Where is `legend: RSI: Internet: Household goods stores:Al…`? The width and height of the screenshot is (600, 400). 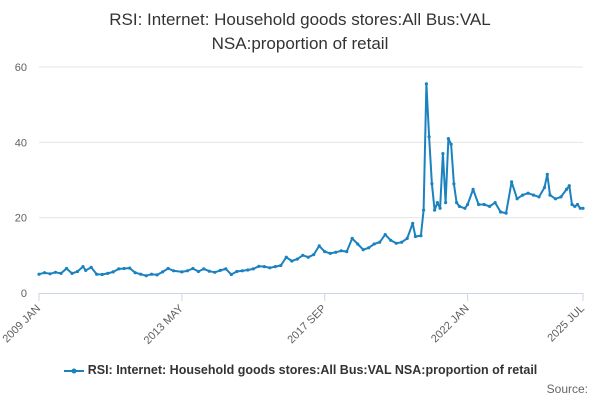
legend: RSI: Internet: Household goods stores:Al… is located at coordinates (300, 370).